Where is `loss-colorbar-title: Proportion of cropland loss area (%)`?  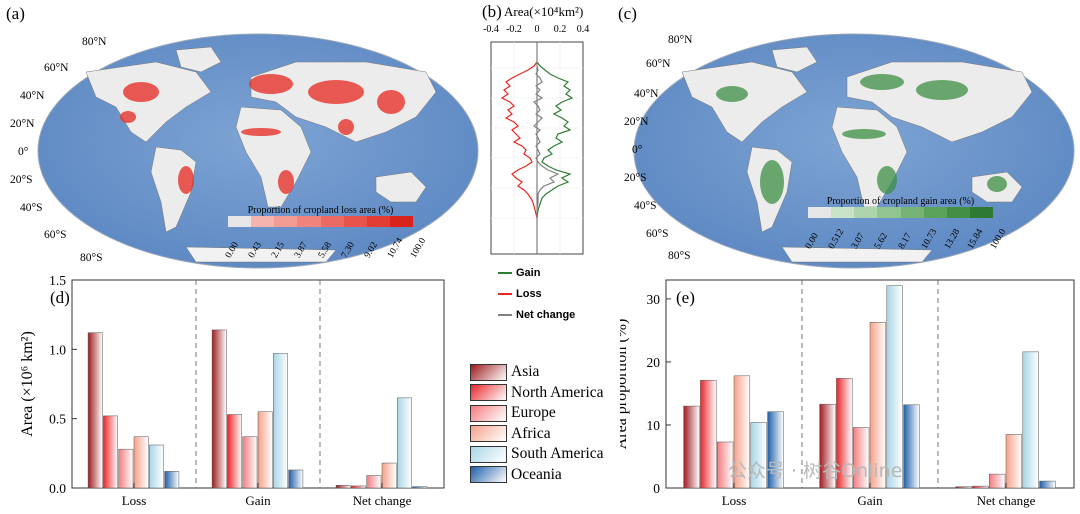 loss-colorbar-title: Proportion of cropland loss area (%) is located at coordinates (320, 210).